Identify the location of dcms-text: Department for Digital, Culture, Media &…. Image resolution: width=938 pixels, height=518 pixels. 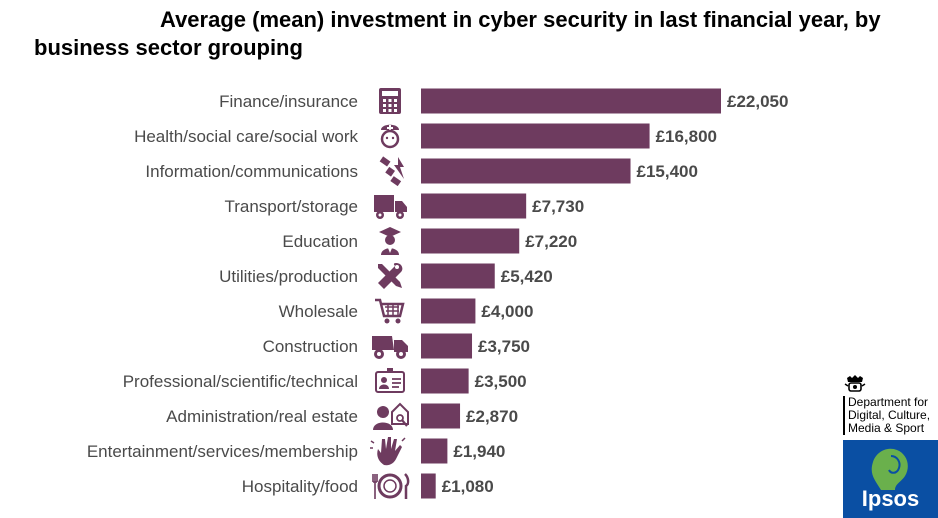
(890, 415).